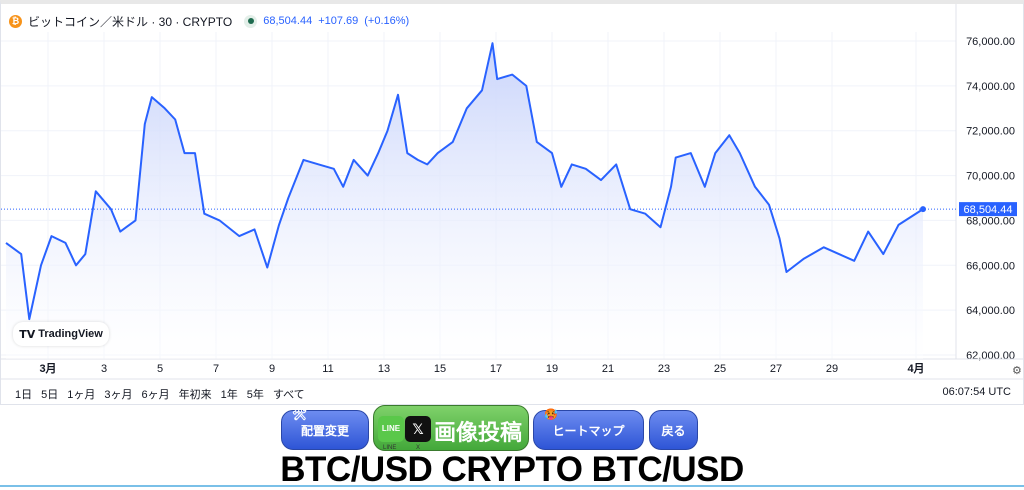 The image size is (1024, 490). What do you see at coordinates (990, 356) in the screenshot?
I see `y-tick-label: 62,000.00` at bounding box center [990, 356].